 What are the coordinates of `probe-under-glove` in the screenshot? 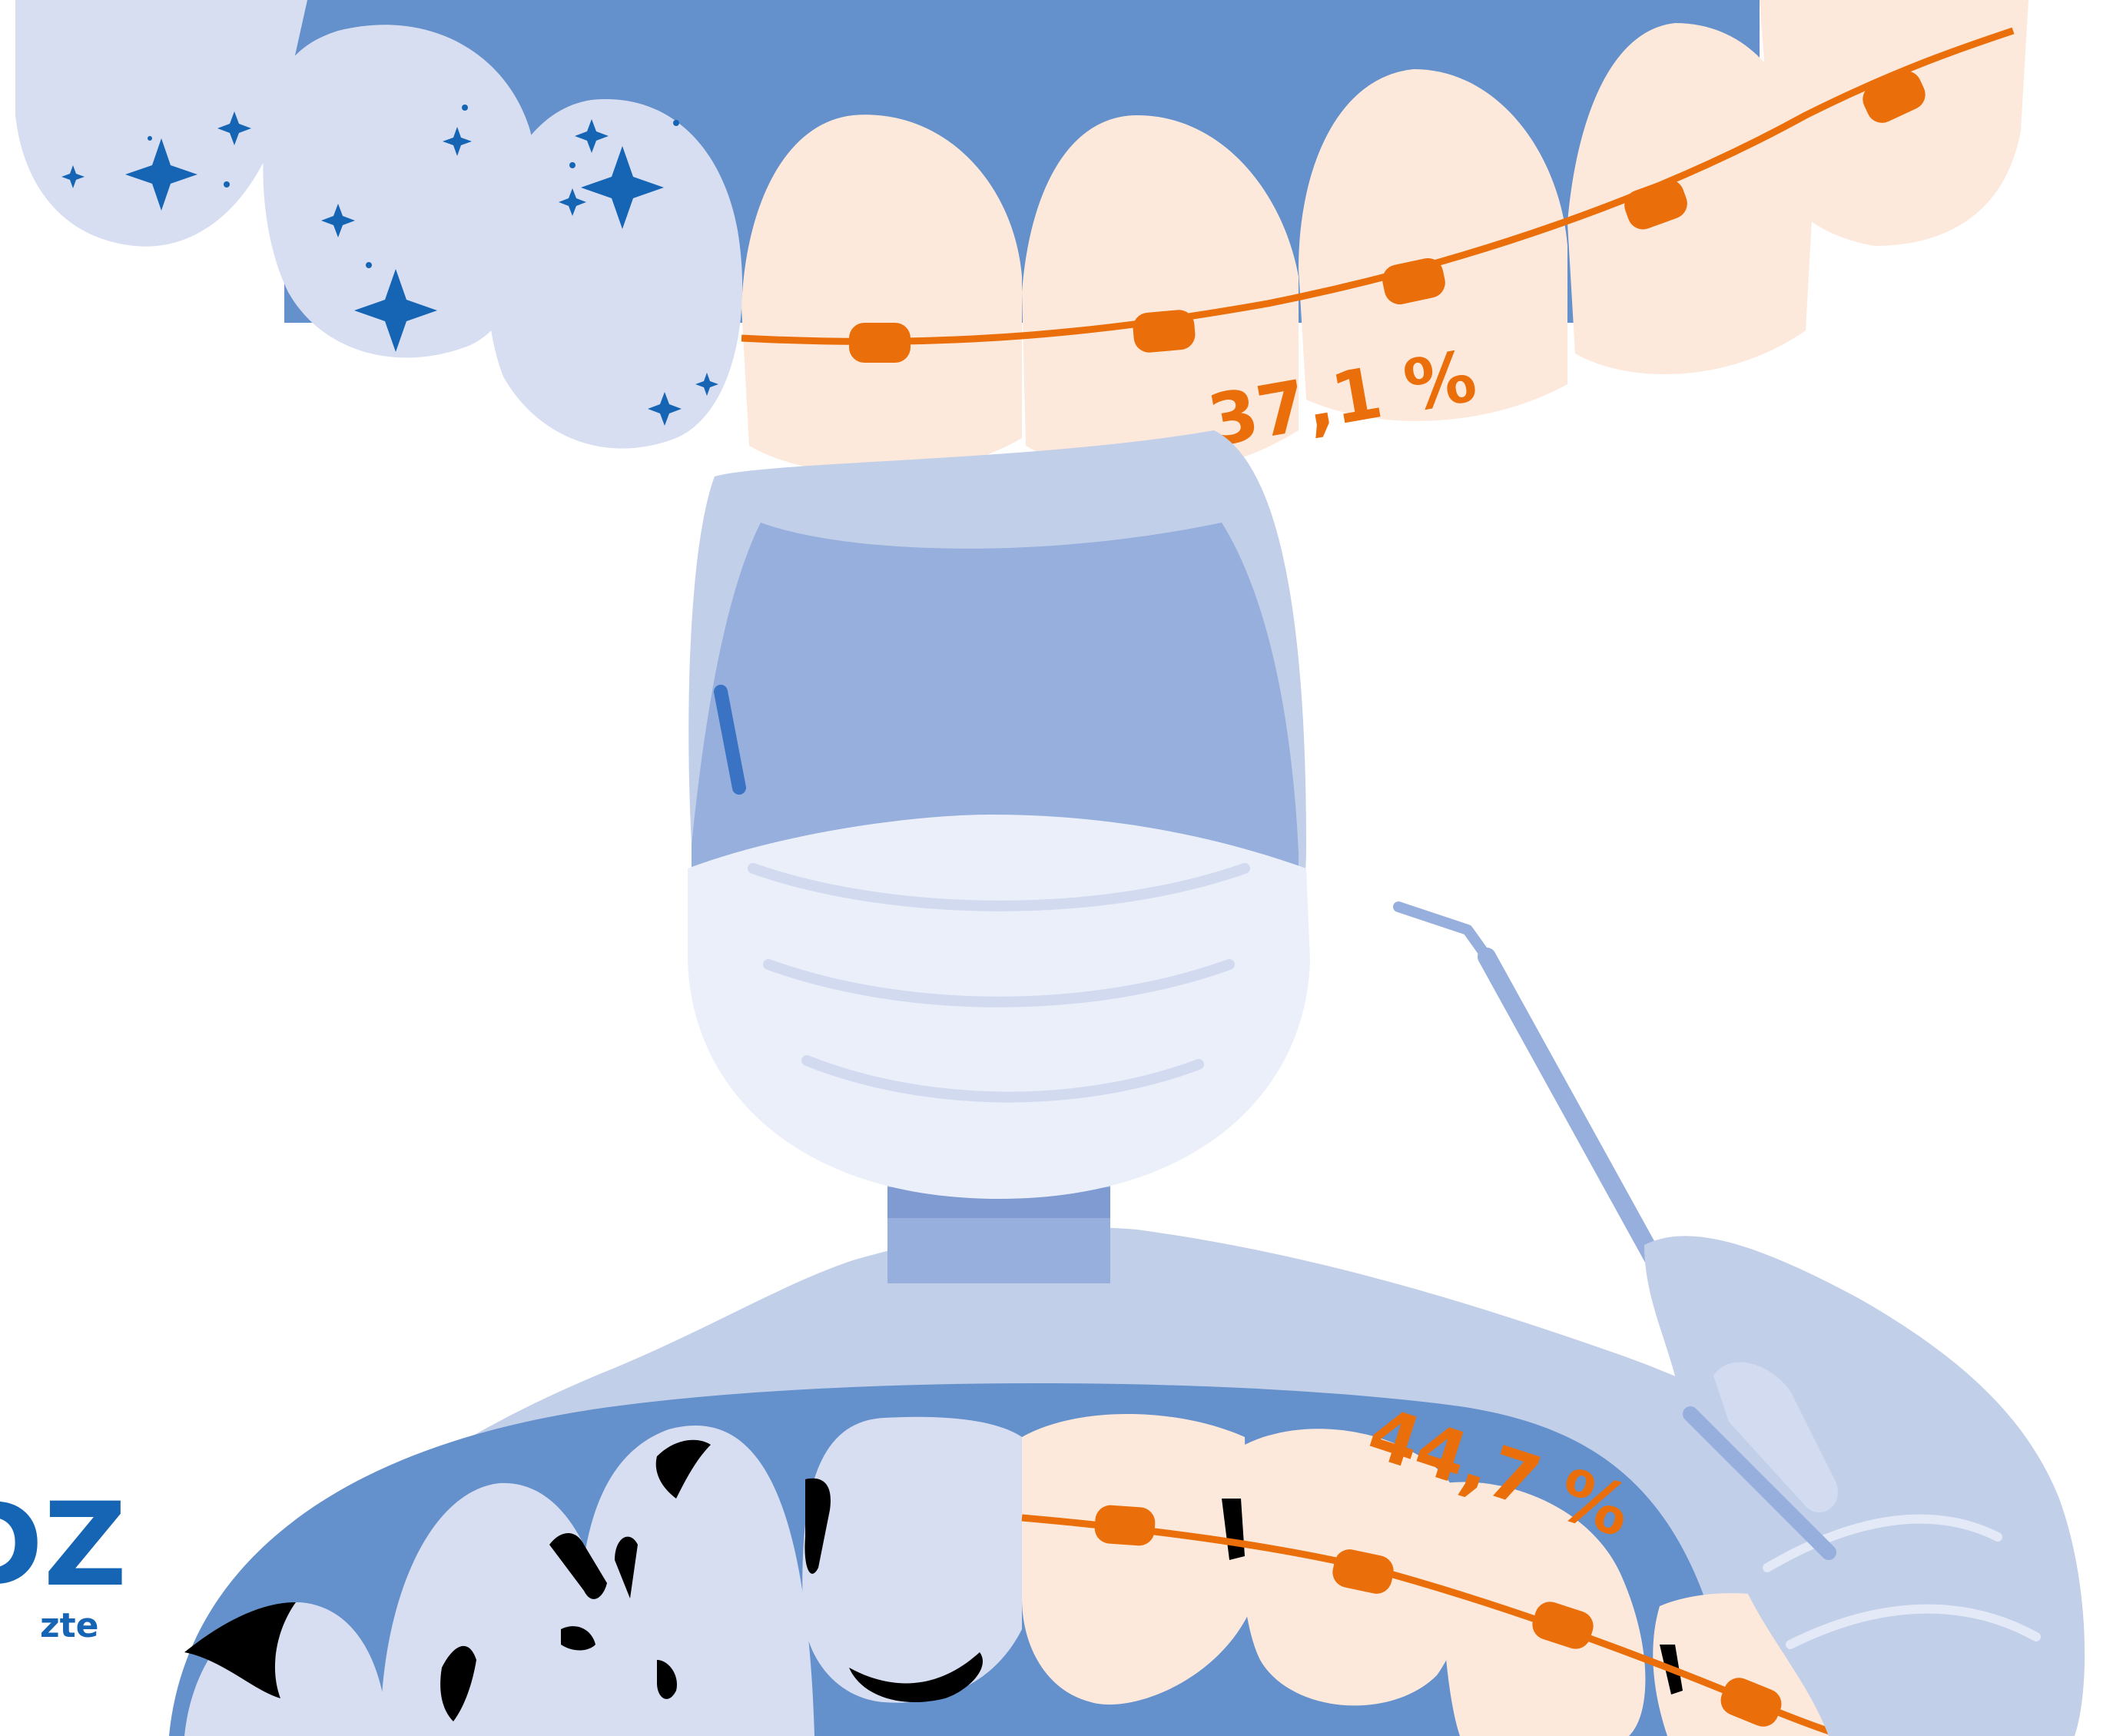 It's located at (1759, 1483).